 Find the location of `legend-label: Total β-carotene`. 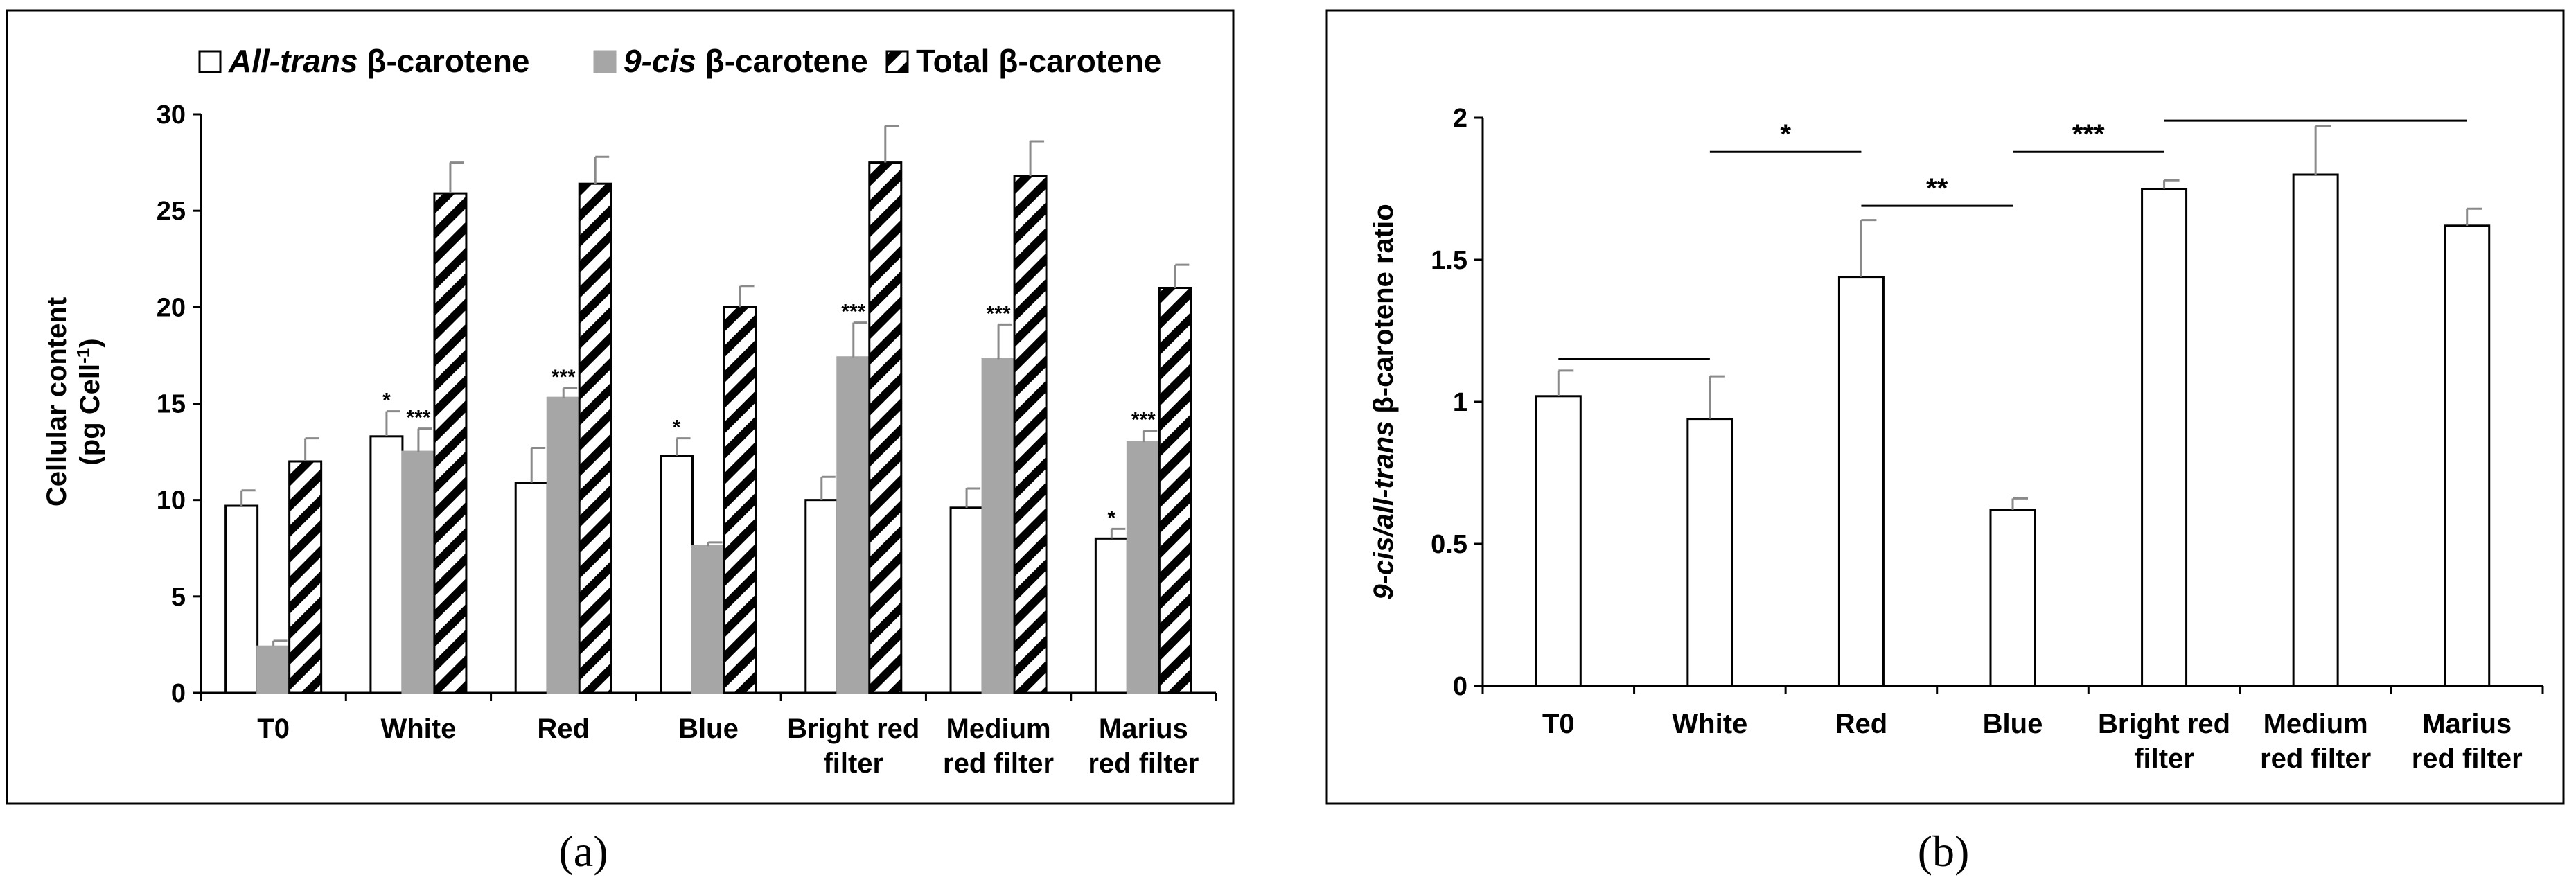

legend-label: Total β-carotene is located at coordinates (1038, 61).